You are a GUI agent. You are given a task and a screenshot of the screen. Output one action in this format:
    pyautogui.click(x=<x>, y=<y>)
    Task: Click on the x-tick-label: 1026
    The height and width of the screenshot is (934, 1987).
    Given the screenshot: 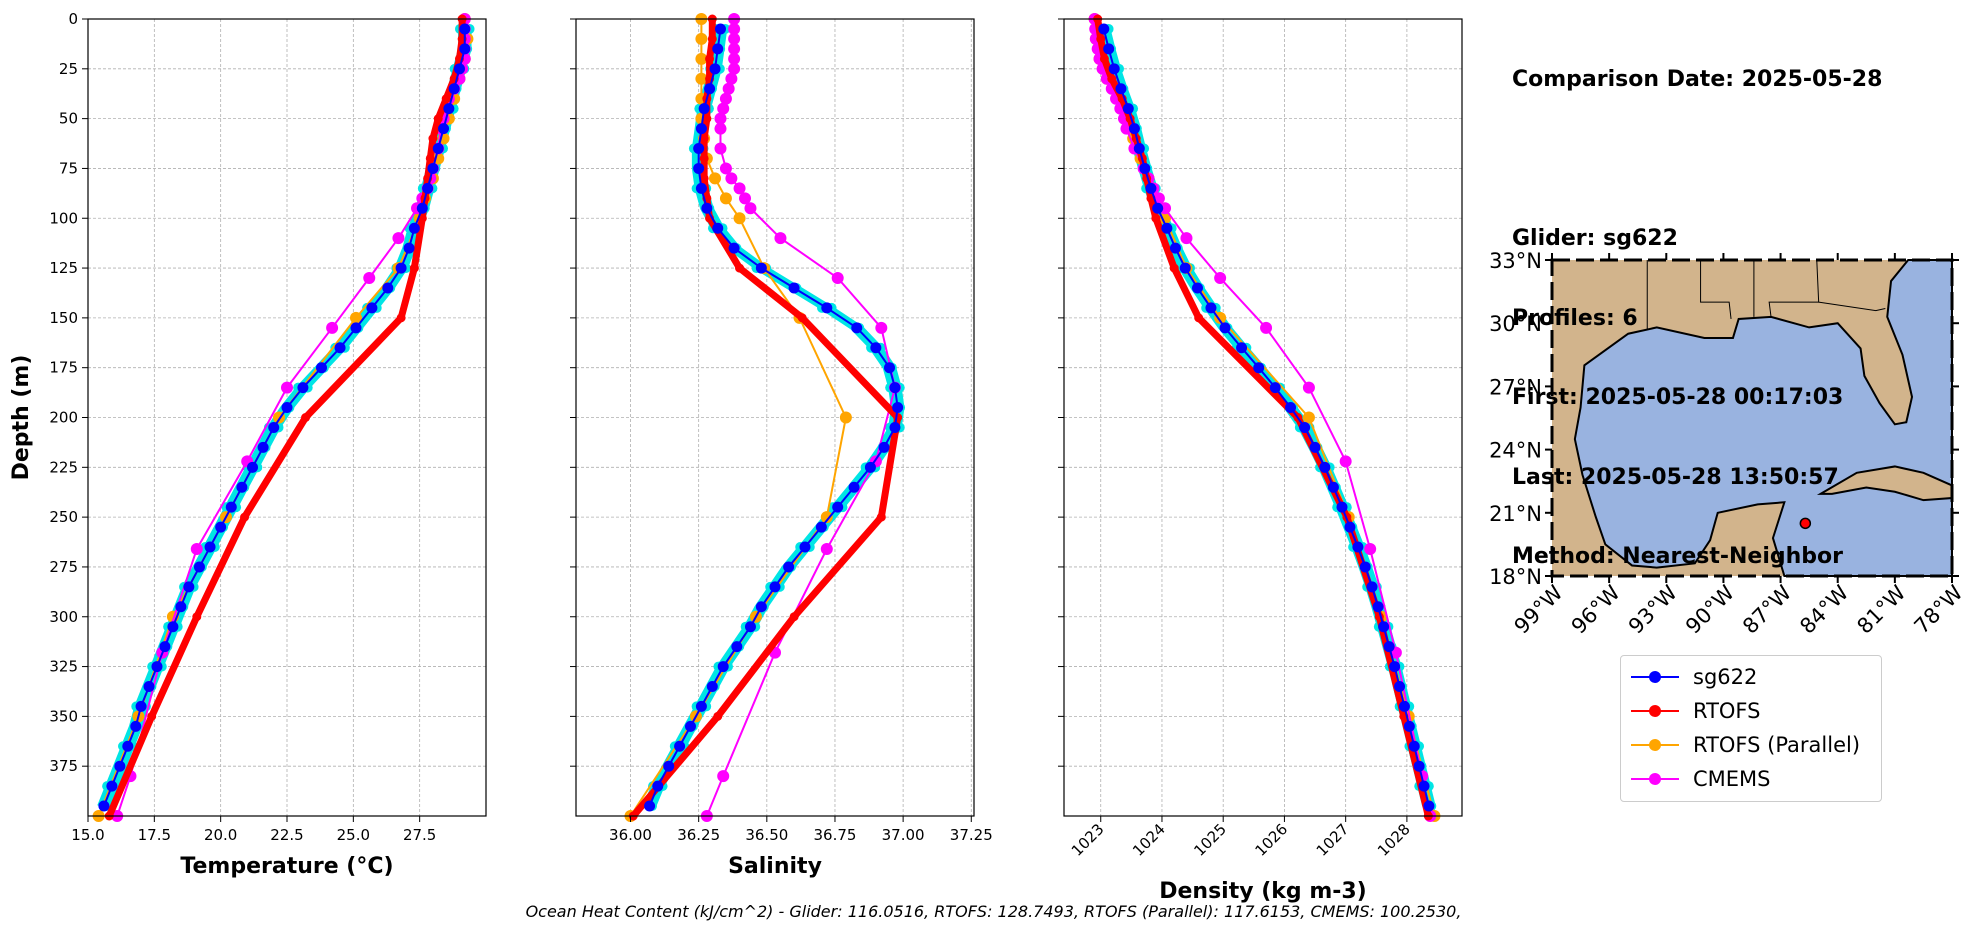 What is the action you would take?
    pyautogui.click(x=1272, y=840)
    